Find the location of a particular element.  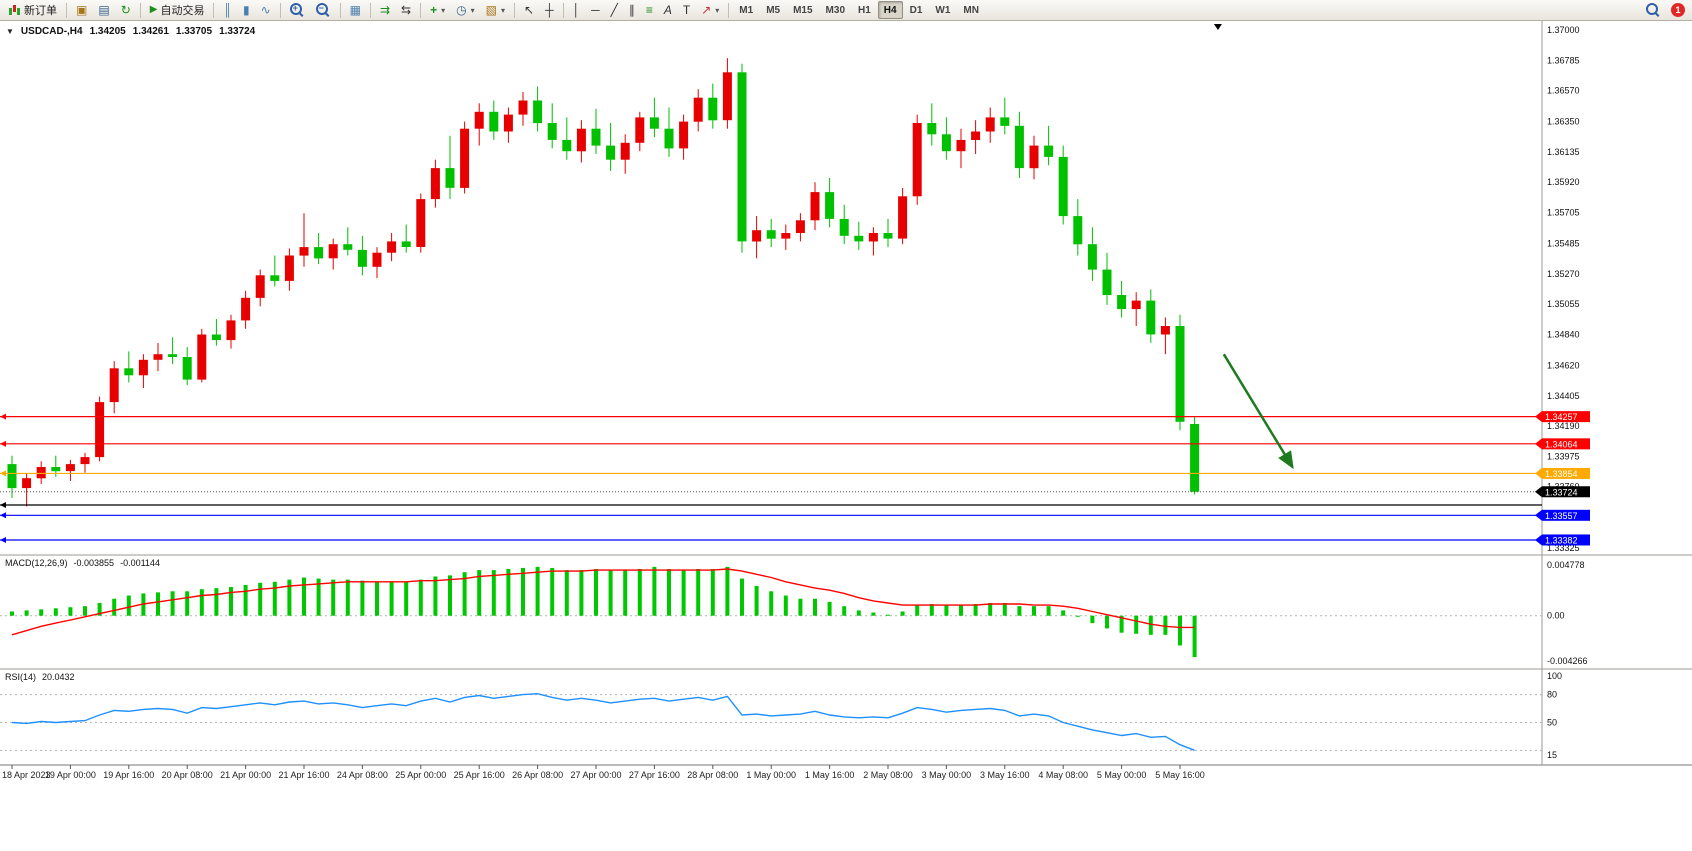

zoom-in-icon is located at coordinates (295, 8).